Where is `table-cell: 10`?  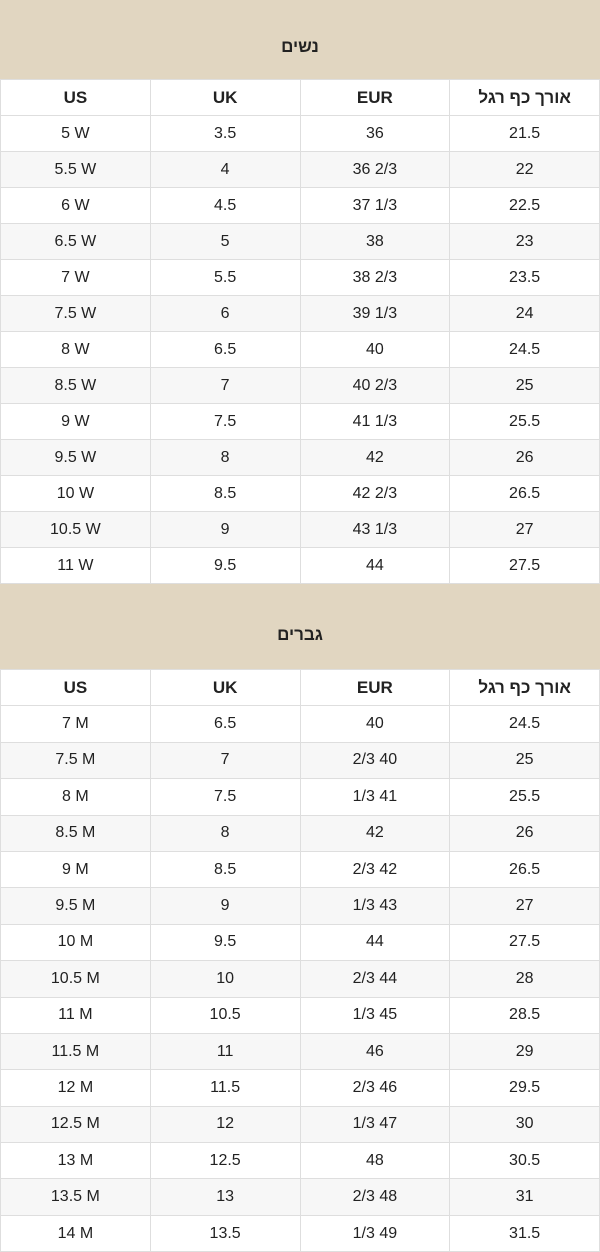 table-cell: 10 is located at coordinates (225, 979).